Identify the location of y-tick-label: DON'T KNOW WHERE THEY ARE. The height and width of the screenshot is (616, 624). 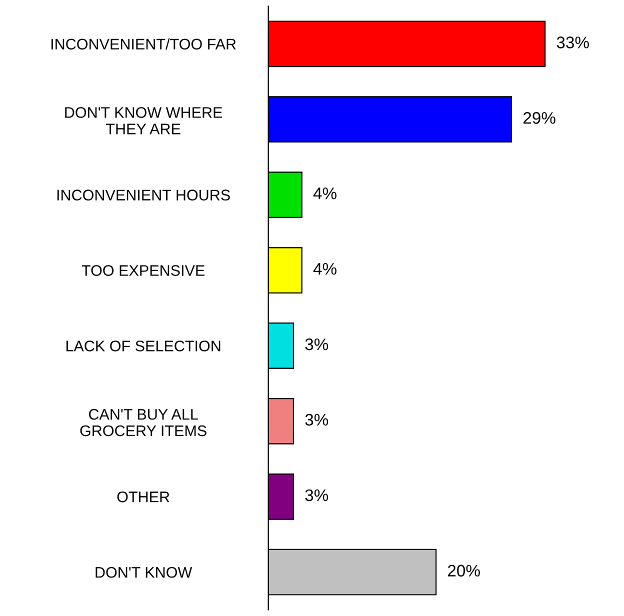
(143, 120).